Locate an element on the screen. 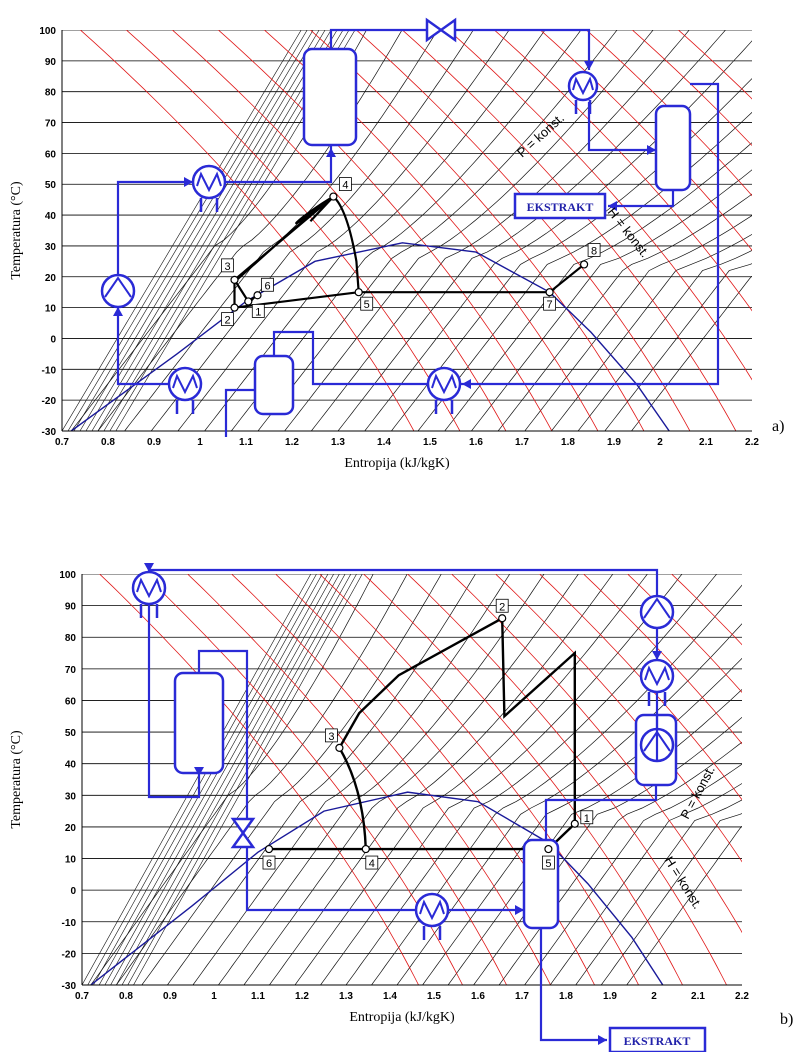 The image size is (798, 1052). pump is located at coordinates (118, 291).